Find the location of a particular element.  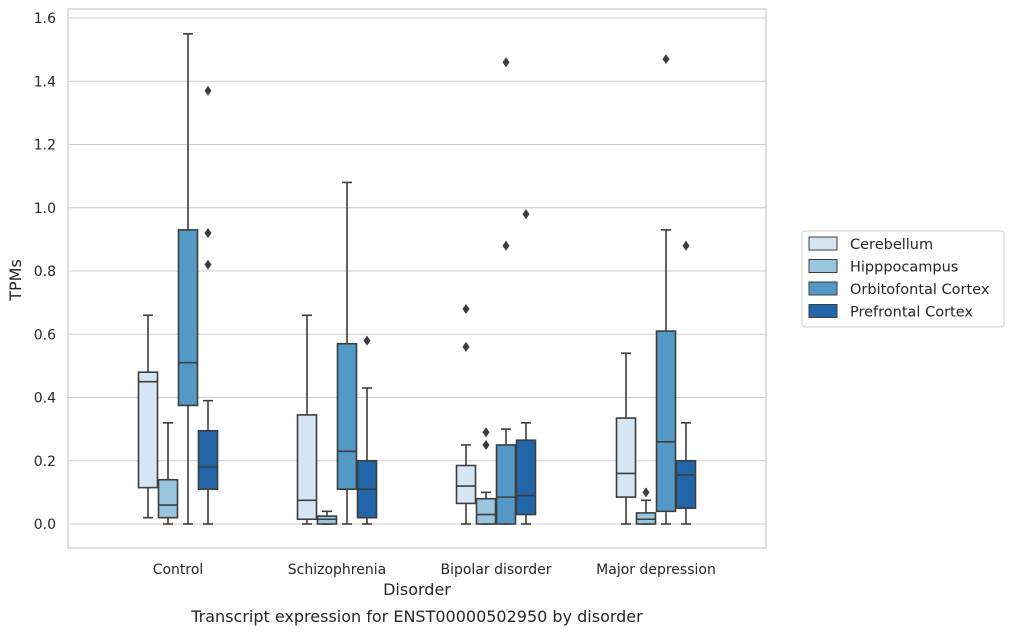

y-tick-labels: 0.0 0.2 0.4 0.6 0.8 1.0 1.2 1.4 1.6 is located at coordinates (45, 272).